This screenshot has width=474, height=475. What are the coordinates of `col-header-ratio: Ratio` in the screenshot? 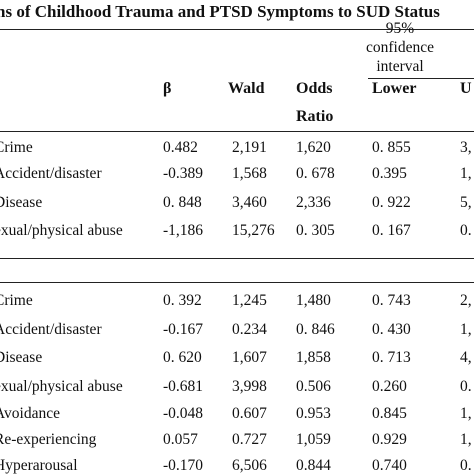 It's located at (315, 116).